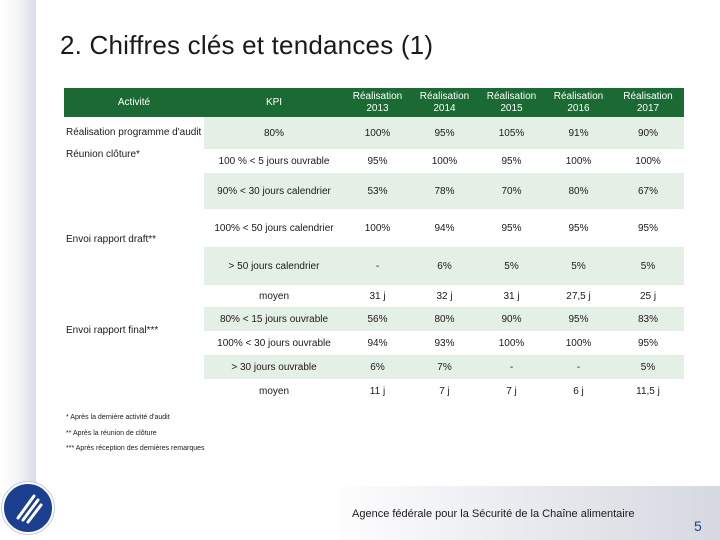 This screenshot has width=720, height=540. I want to click on value-cell: 91%, so click(578, 133).